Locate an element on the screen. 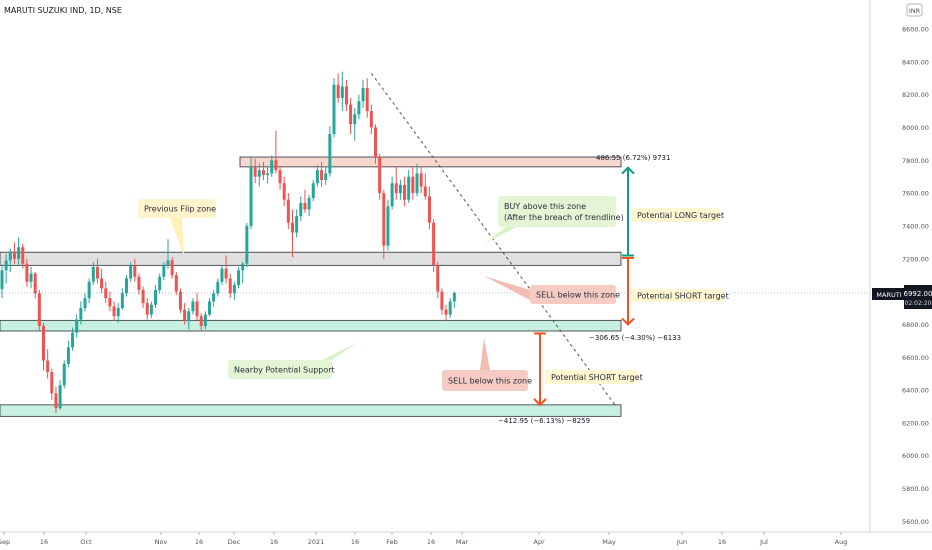  note-sell-below-1: SELL below this zone is located at coordinates (552, 290).